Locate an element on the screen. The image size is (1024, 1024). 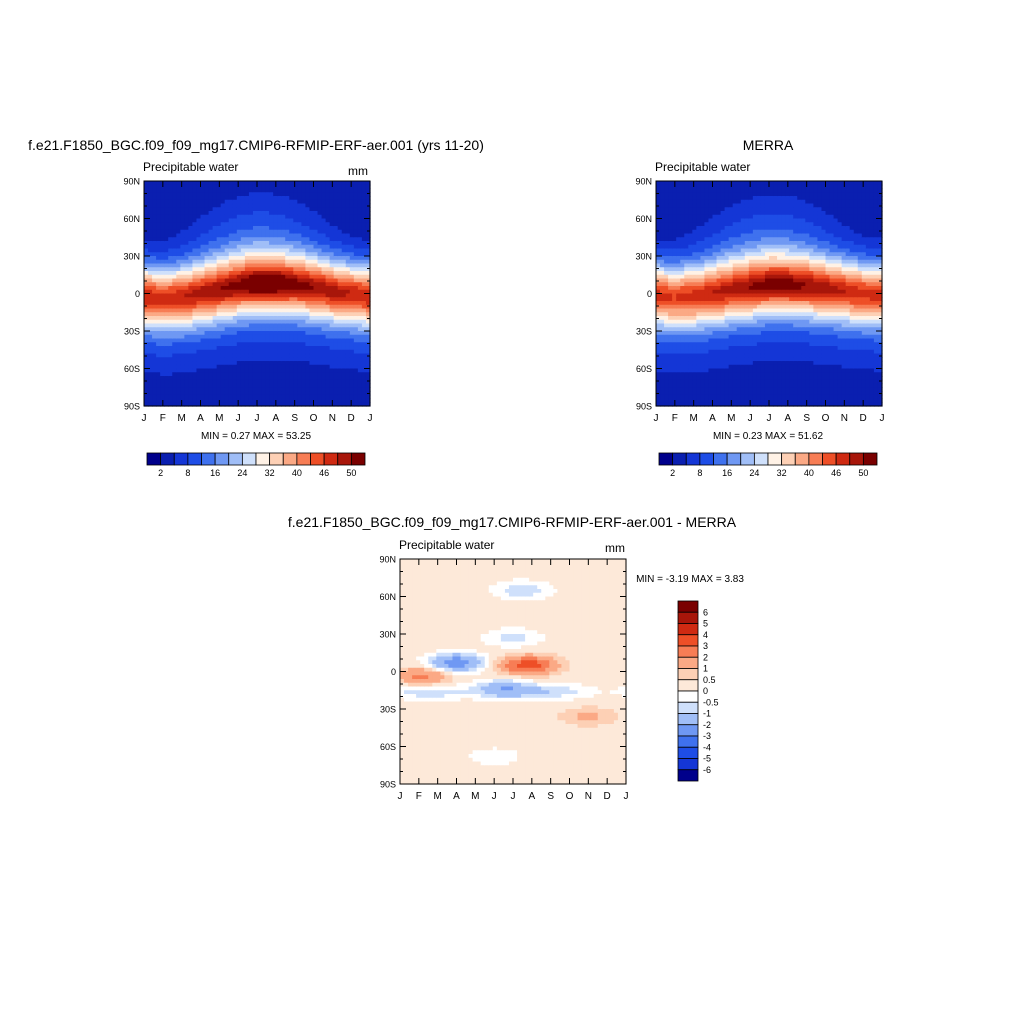
colorbar-swatch is located at coordinates (222, 459).